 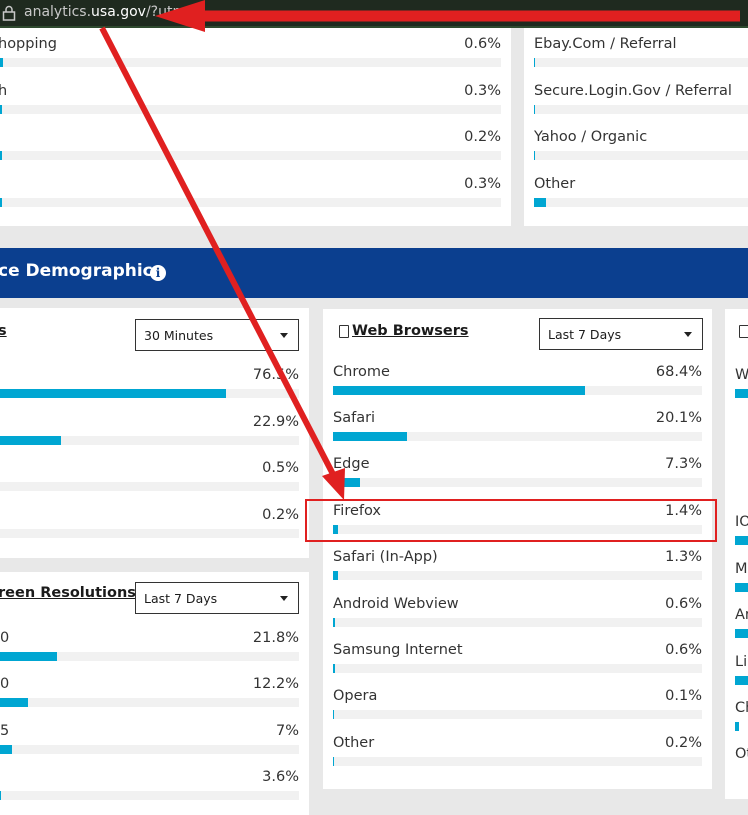 I want to click on card-title: reen Resolutions, so click(x=68, y=593).